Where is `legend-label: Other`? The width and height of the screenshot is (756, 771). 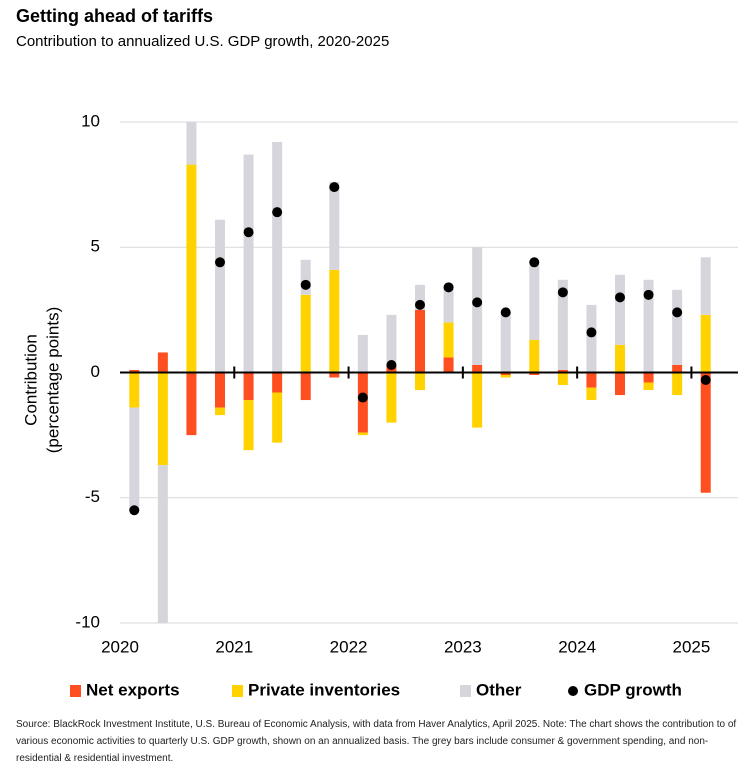 legend-label: Other is located at coordinates (499, 689).